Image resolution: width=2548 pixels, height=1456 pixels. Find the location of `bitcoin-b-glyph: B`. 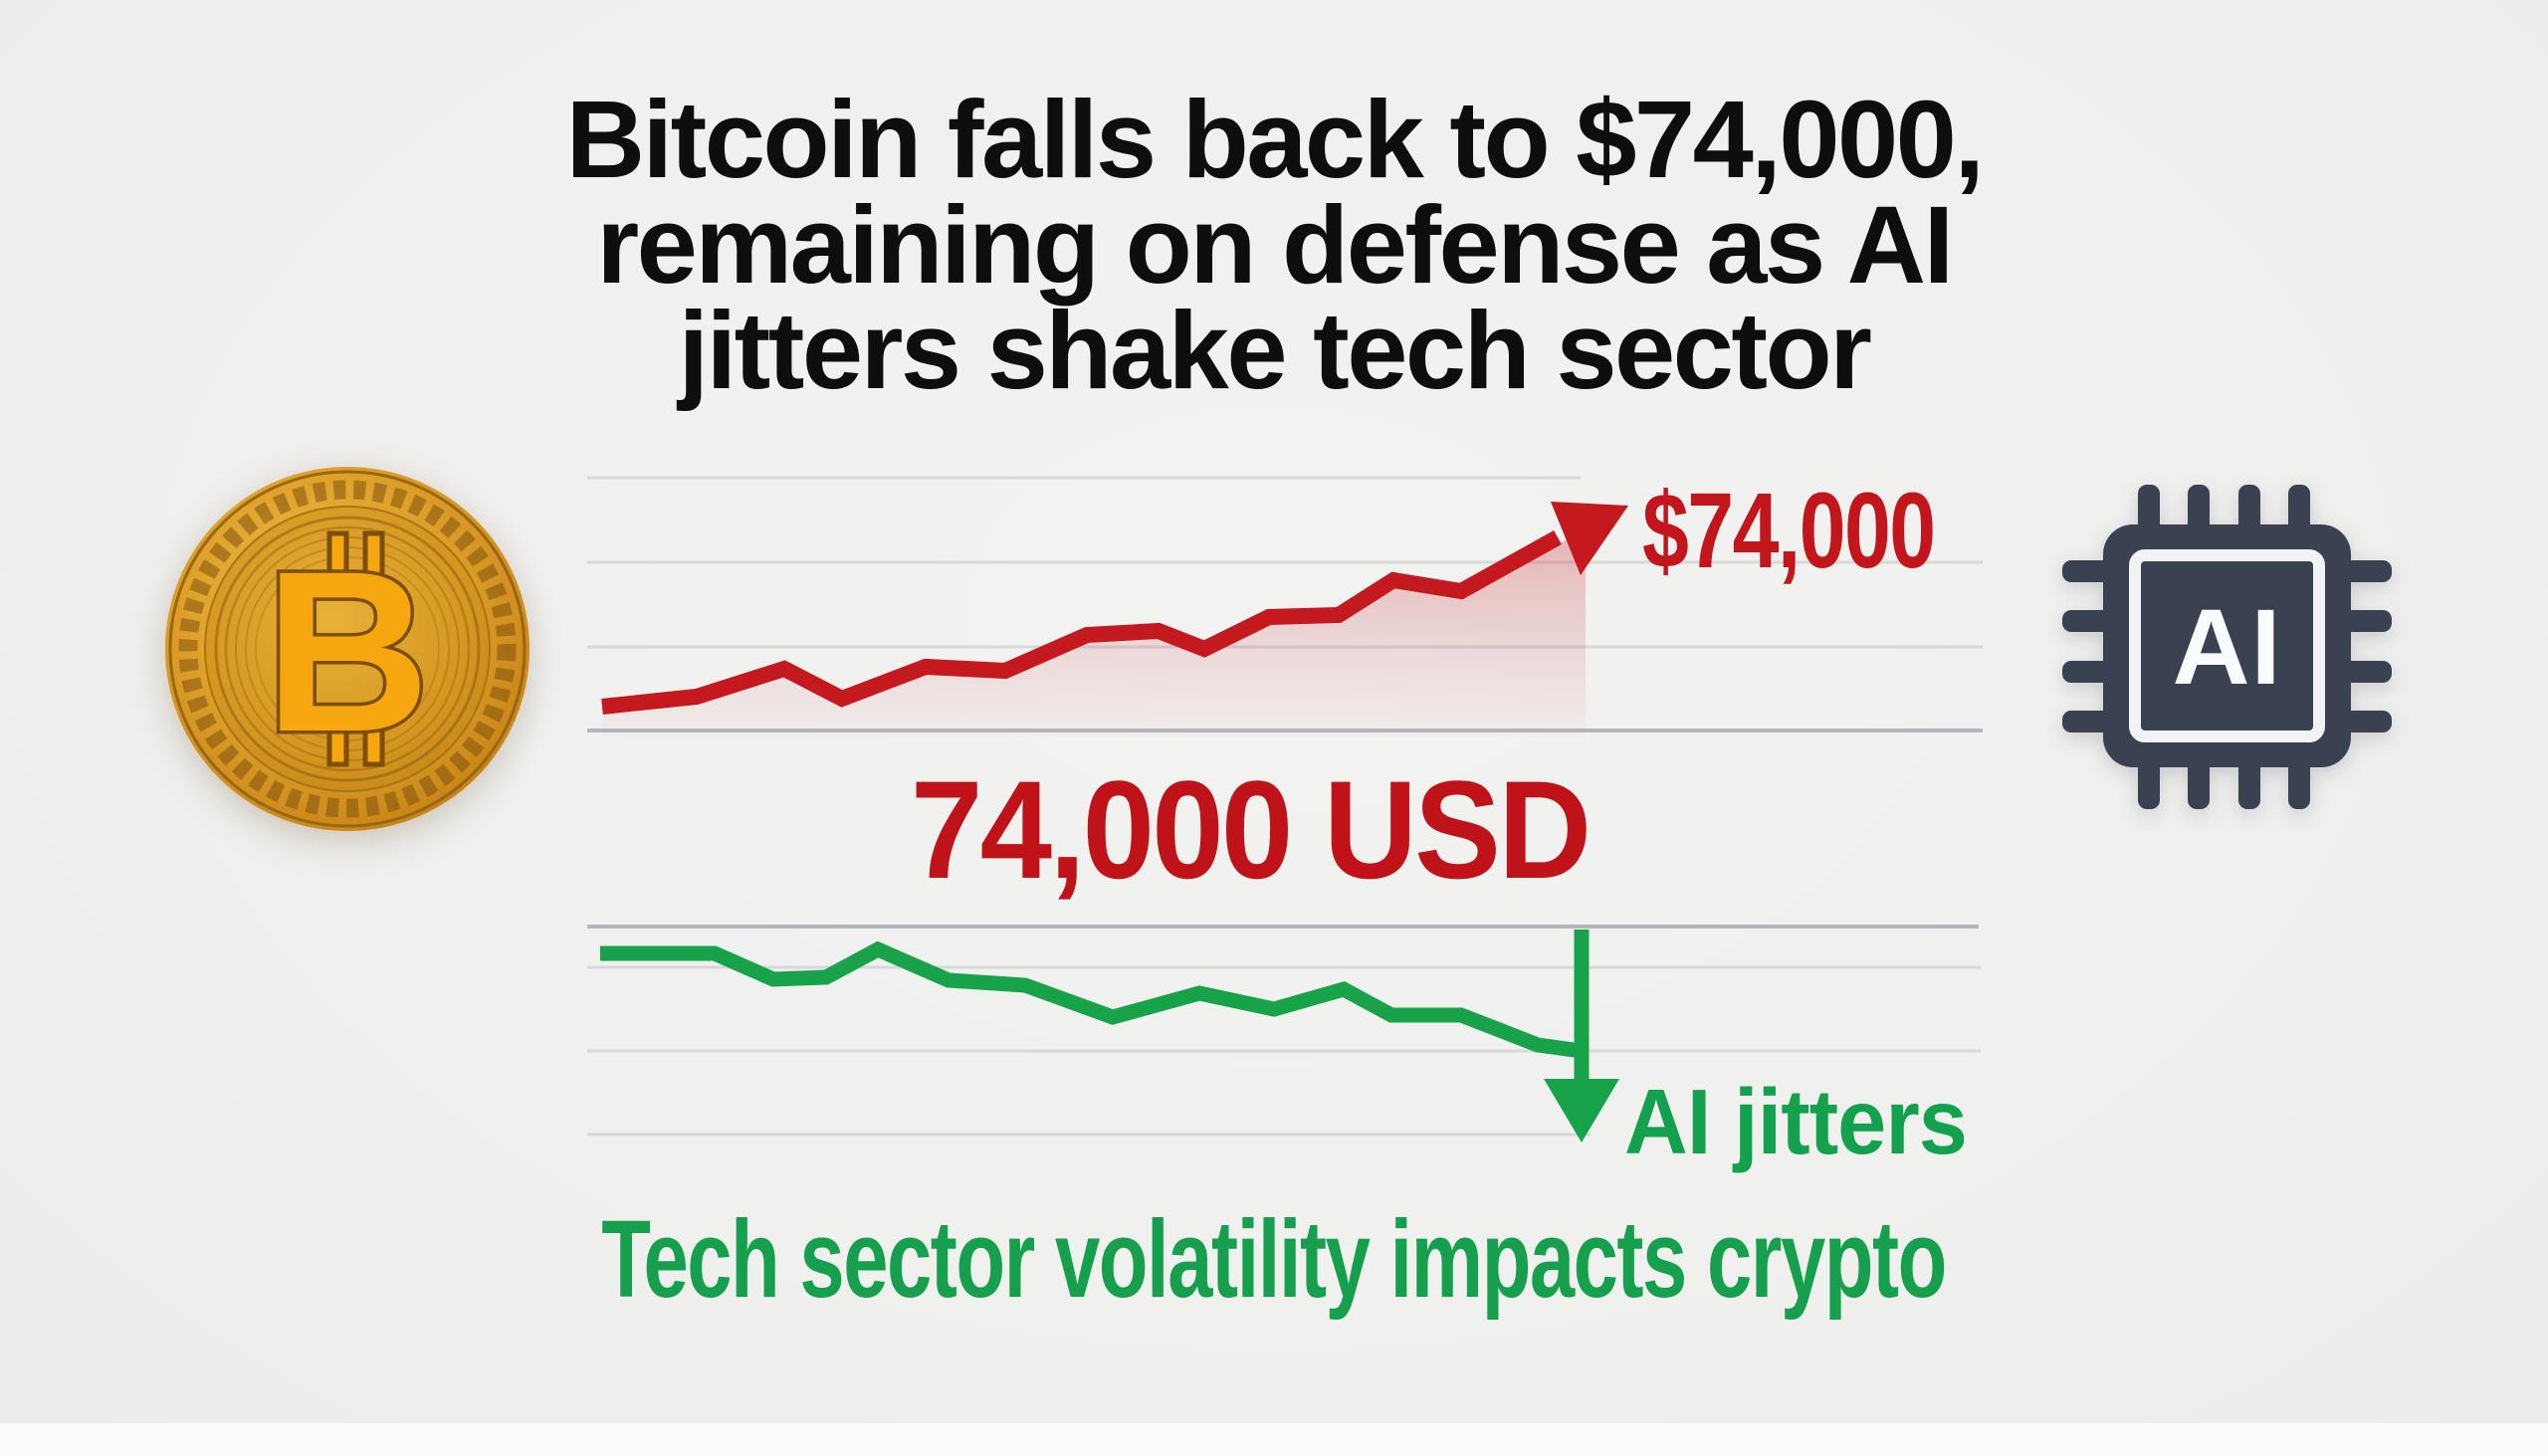

bitcoin-b-glyph: B is located at coordinates (347, 651).